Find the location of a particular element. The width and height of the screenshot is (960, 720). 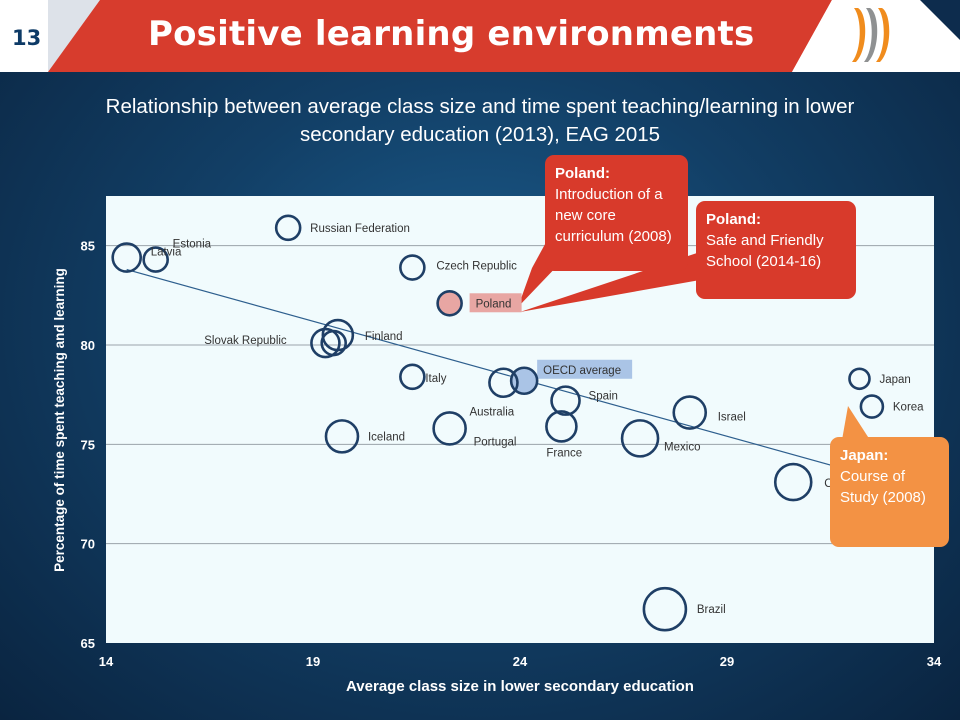

data-label: OECD average is located at coordinates (582, 371).